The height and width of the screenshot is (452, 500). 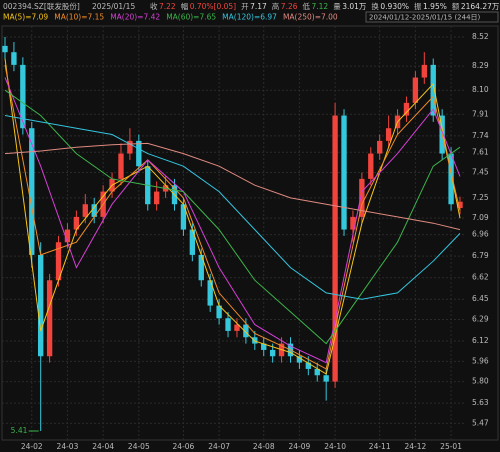 What do you see at coordinates (249, 17) in the screenshot?
I see `legend-entry: MA(120)=6.97` at bounding box center [249, 17].